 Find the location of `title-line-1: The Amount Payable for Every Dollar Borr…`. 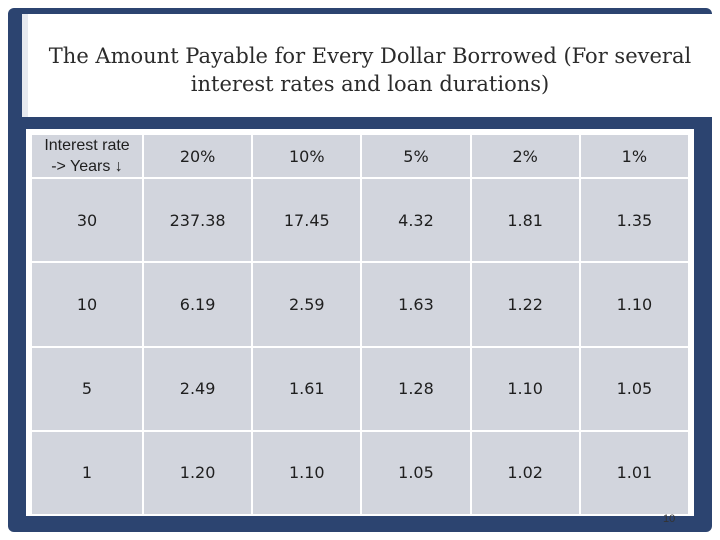

title-line-1: The Amount Payable for Every Dollar Borr… is located at coordinates (370, 56).